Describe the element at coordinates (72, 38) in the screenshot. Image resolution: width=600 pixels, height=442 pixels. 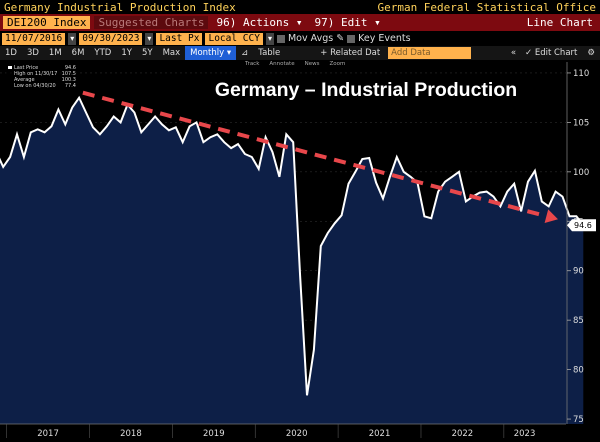
I see `start-date-dropdown-icon: ▾` at that location.